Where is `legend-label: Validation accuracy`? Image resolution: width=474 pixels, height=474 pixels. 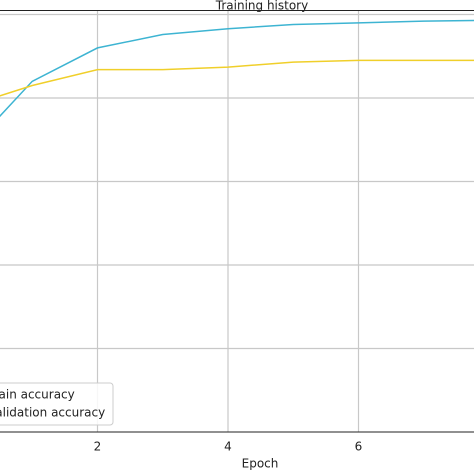 legend-label: Validation accuracy is located at coordinates (52, 413).